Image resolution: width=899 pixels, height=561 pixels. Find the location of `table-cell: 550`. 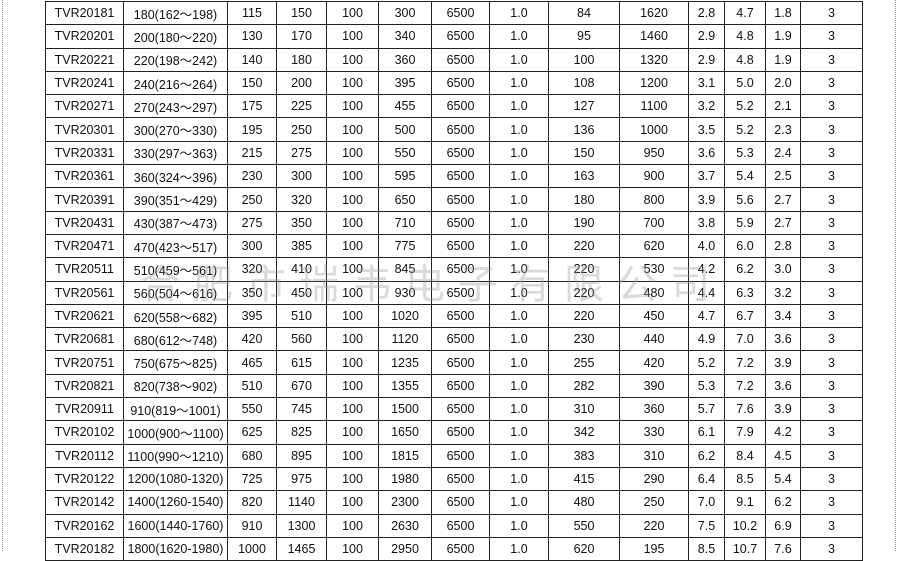

table-cell: 550 is located at coordinates (584, 525).